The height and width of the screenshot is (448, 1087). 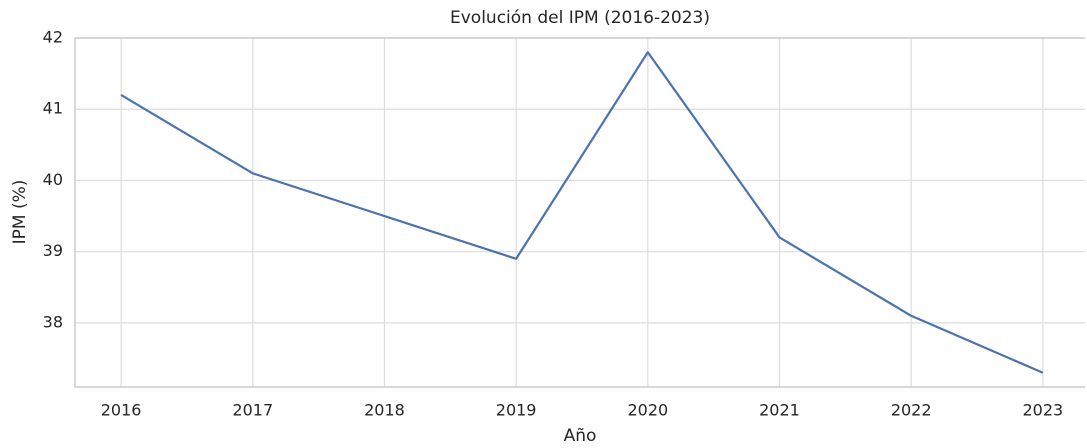 What do you see at coordinates (53, 321) in the screenshot?
I see `y-tick-label: 38` at bounding box center [53, 321].